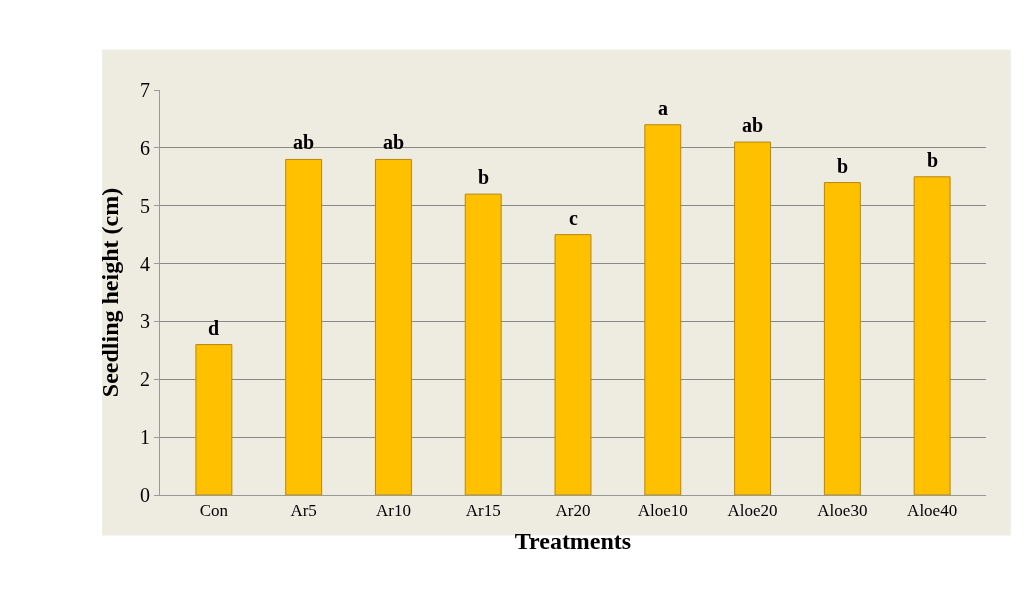 Image resolution: width=1026 pixels, height=605 pixels. I want to click on x-tick-label: Aloe40, so click(932, 511).